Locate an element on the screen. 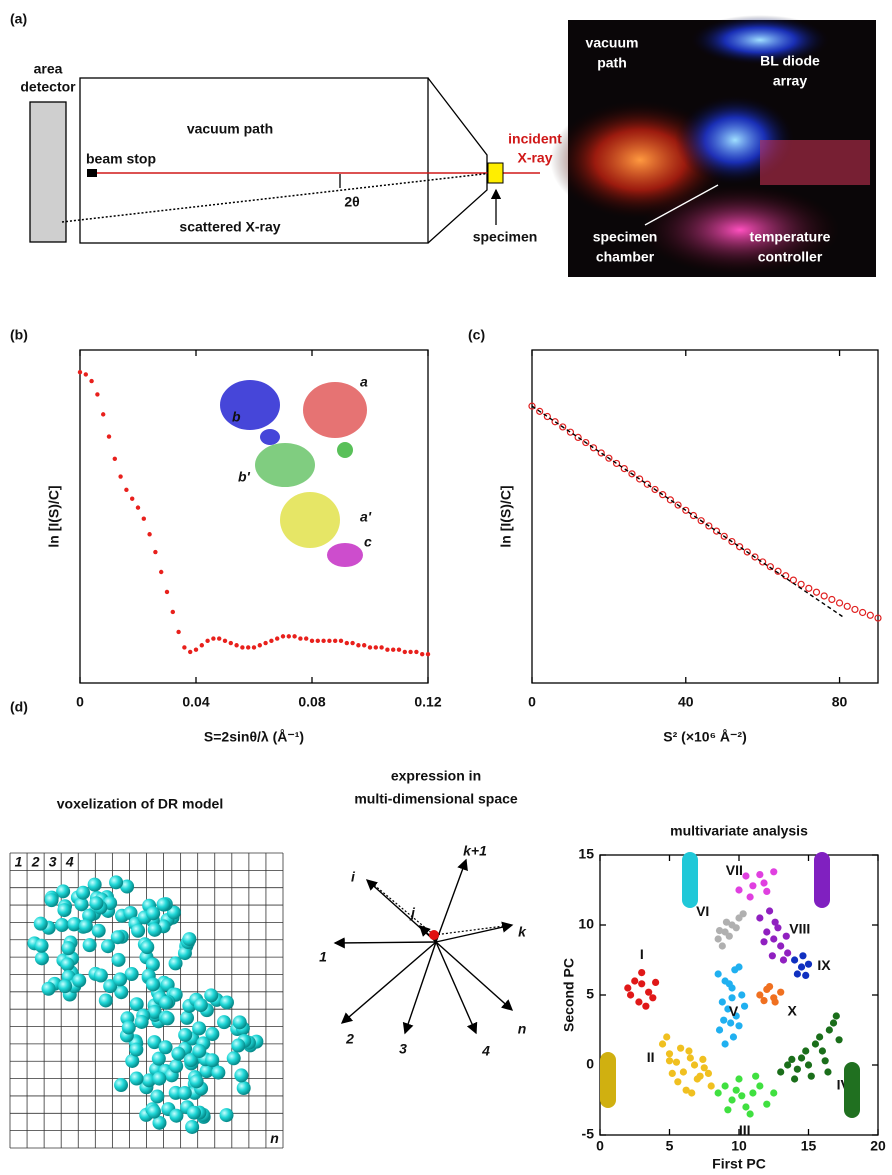  x-tick-label: 20 is located at coordinates (878, 1146).